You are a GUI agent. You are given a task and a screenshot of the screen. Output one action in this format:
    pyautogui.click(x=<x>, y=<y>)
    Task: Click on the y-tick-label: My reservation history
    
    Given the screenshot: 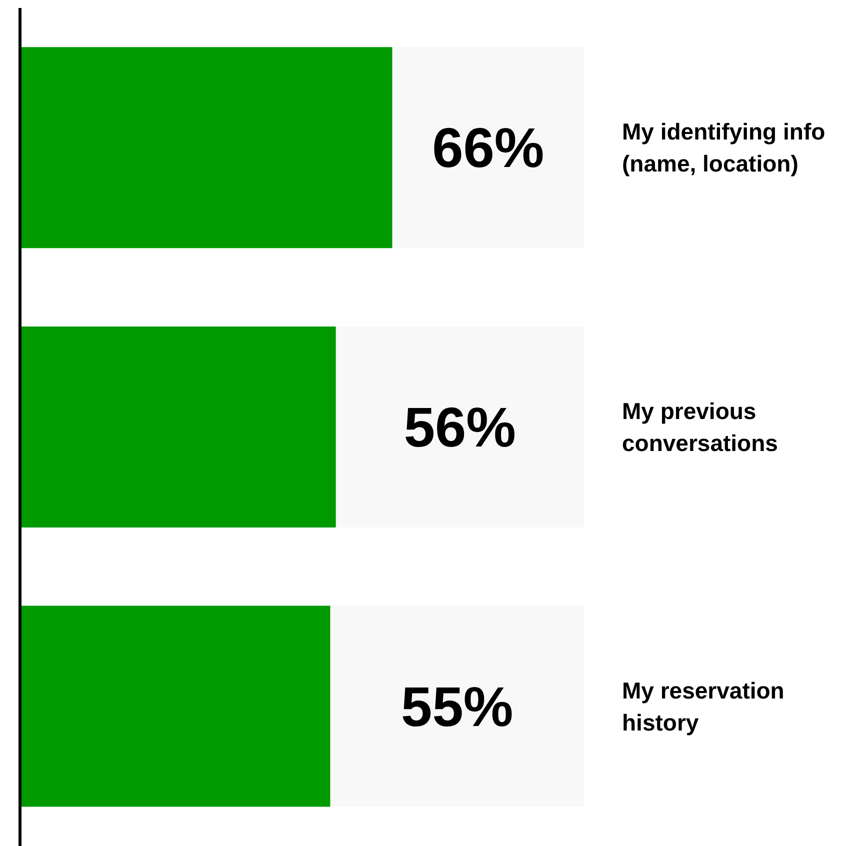 What is the action you would take?
    pyautogui.click(x=703, y=706)
    